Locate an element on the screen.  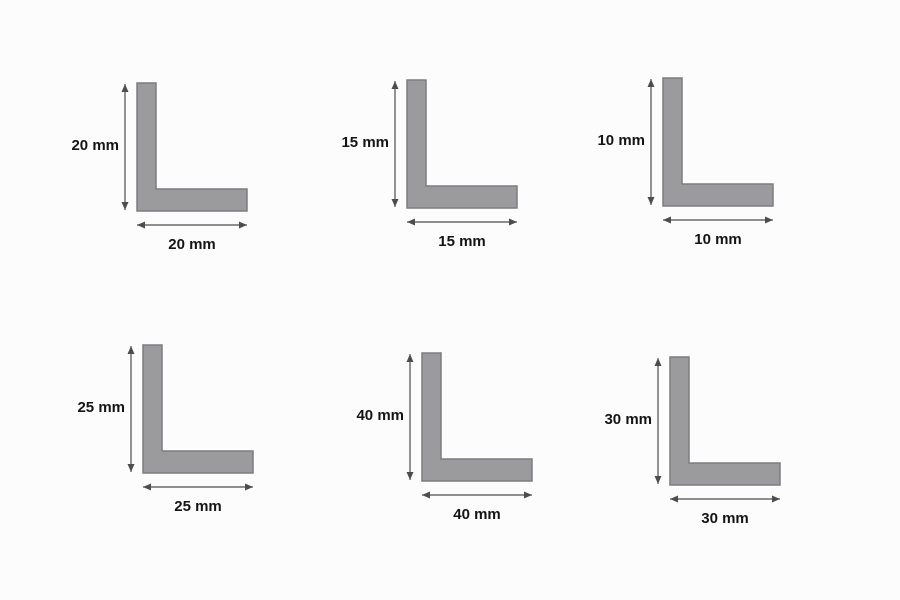
width-dimension-label: 30 mm is located at coordinates (725, 518).